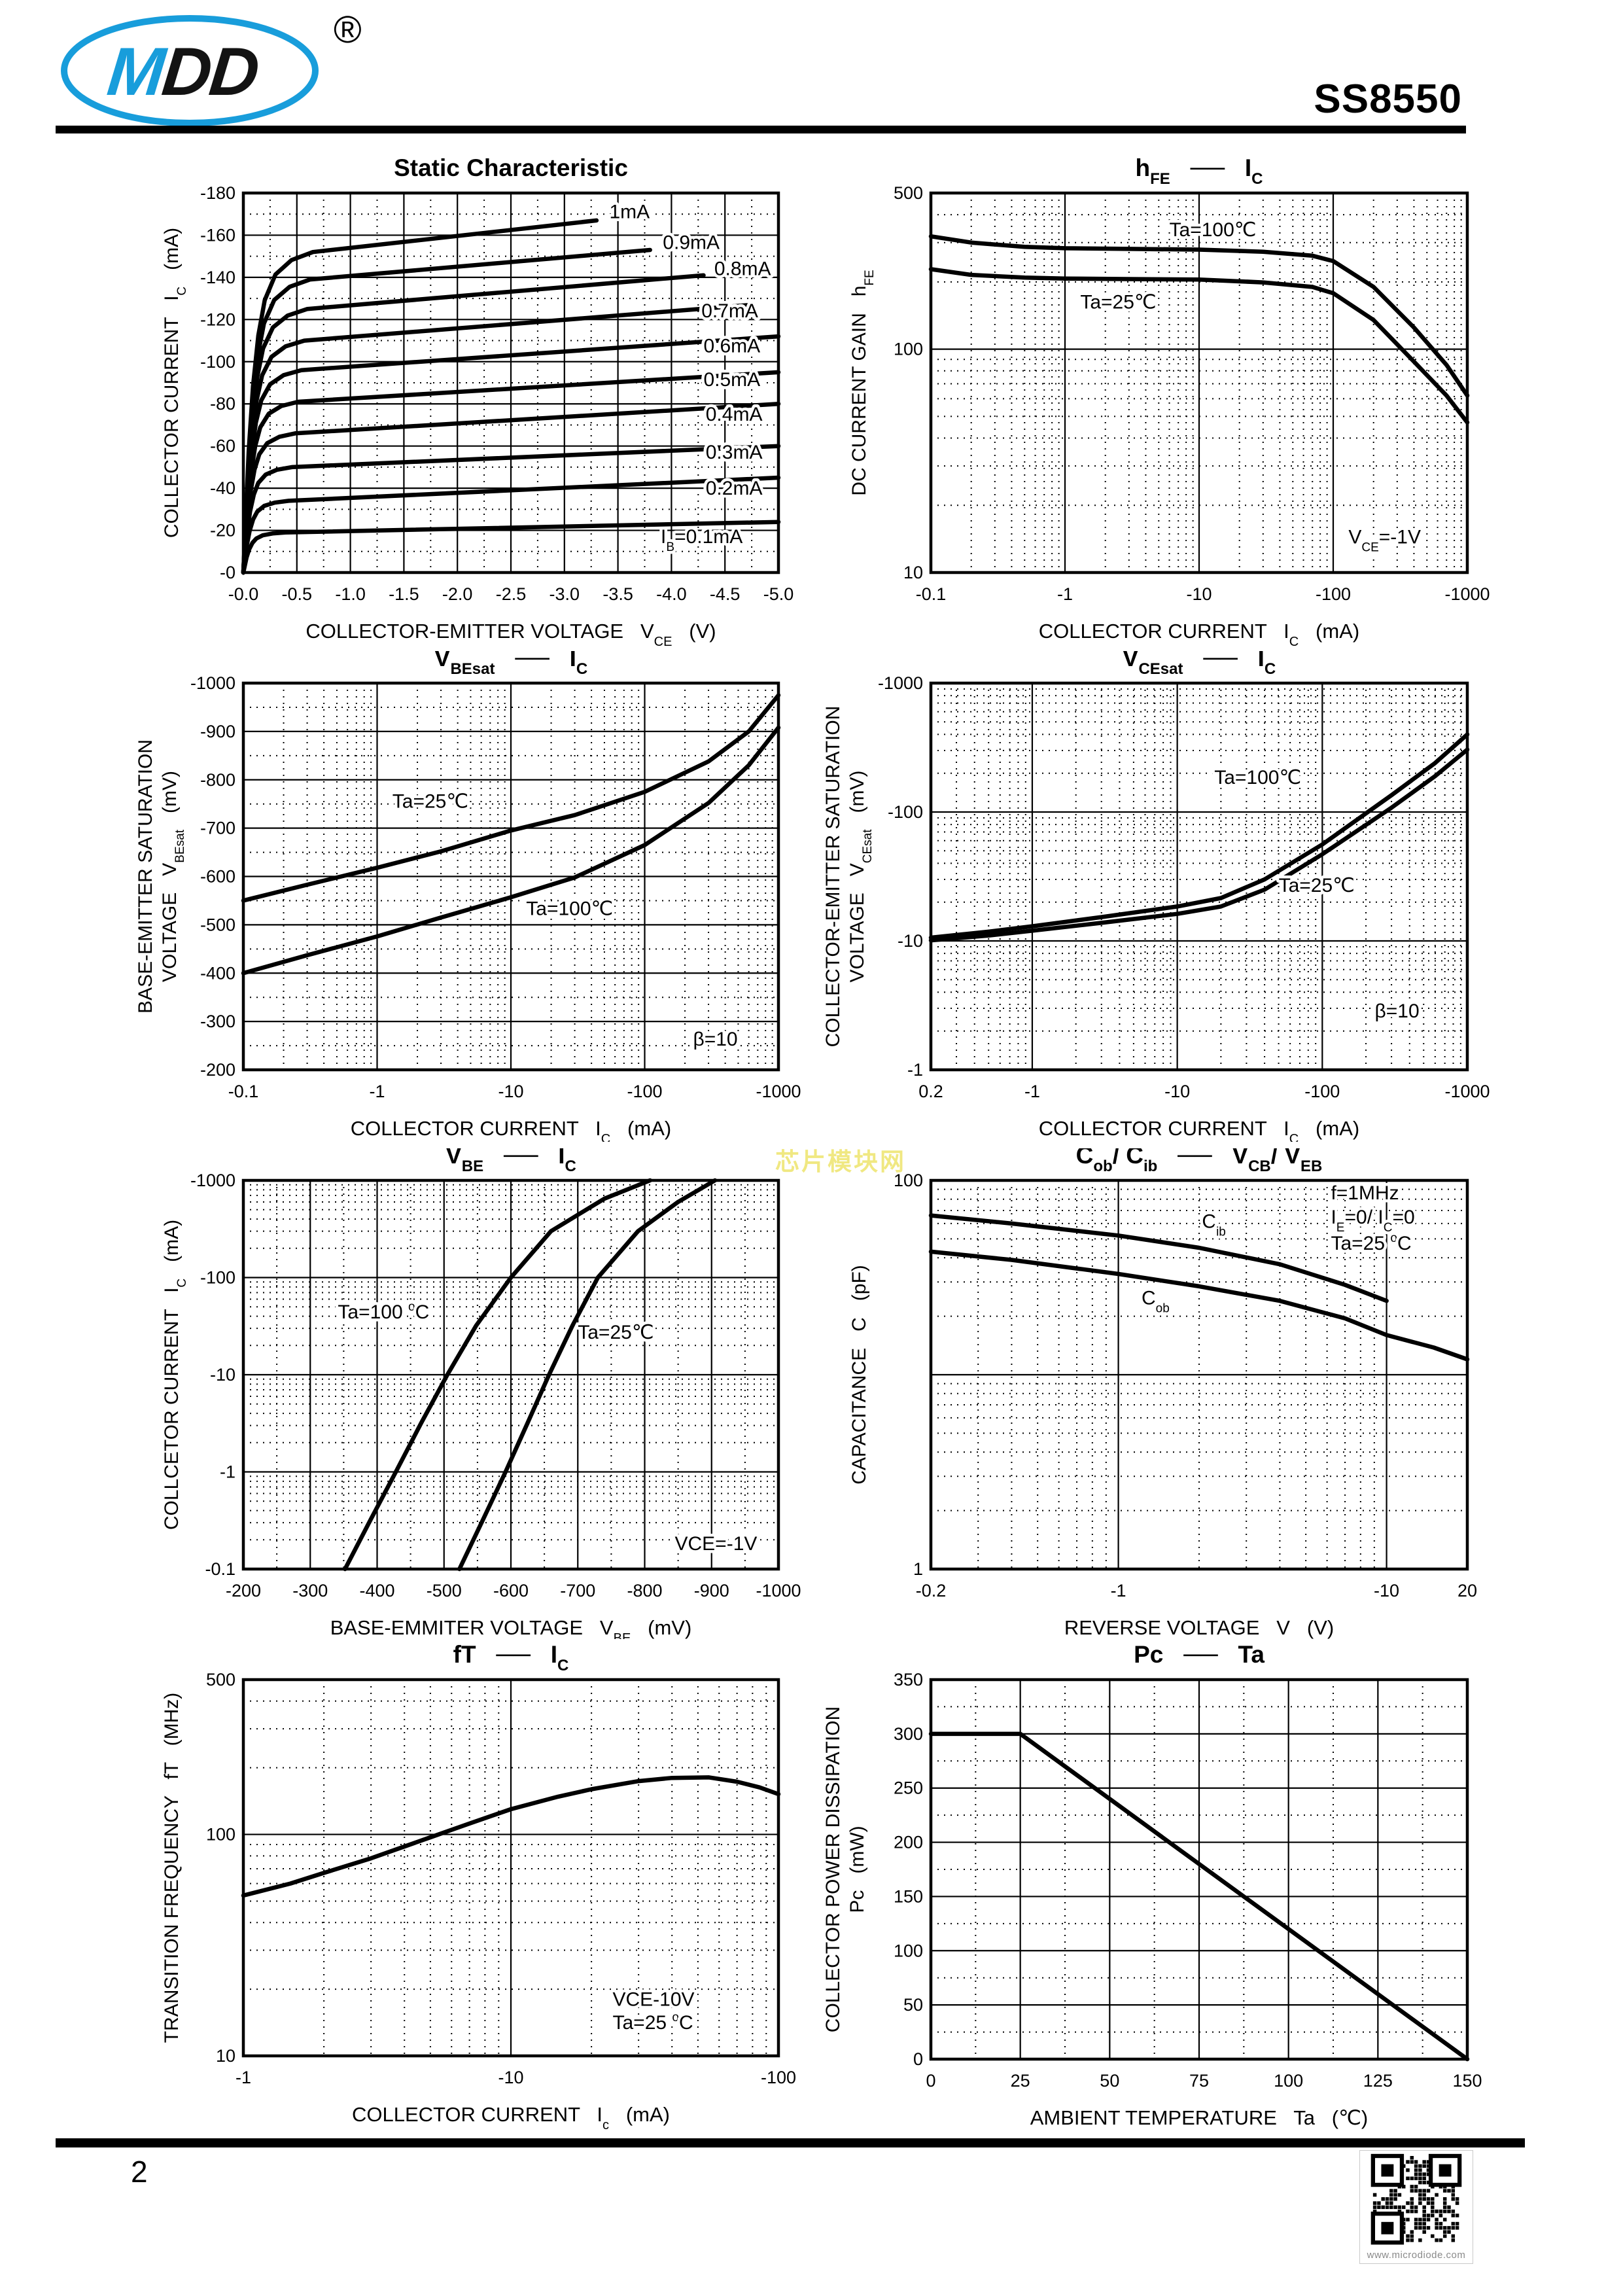 The height and width of the screenshot is (2296, 1623). I want to click on svg-text: 200, so click(909, 1842).